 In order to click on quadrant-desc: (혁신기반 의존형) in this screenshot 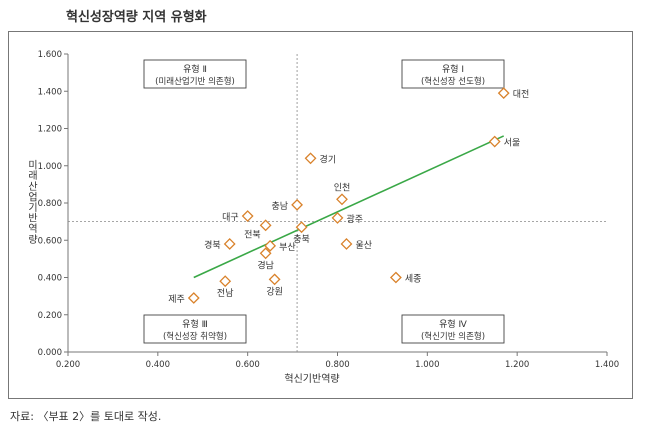, I will do `click(453, 336)`.